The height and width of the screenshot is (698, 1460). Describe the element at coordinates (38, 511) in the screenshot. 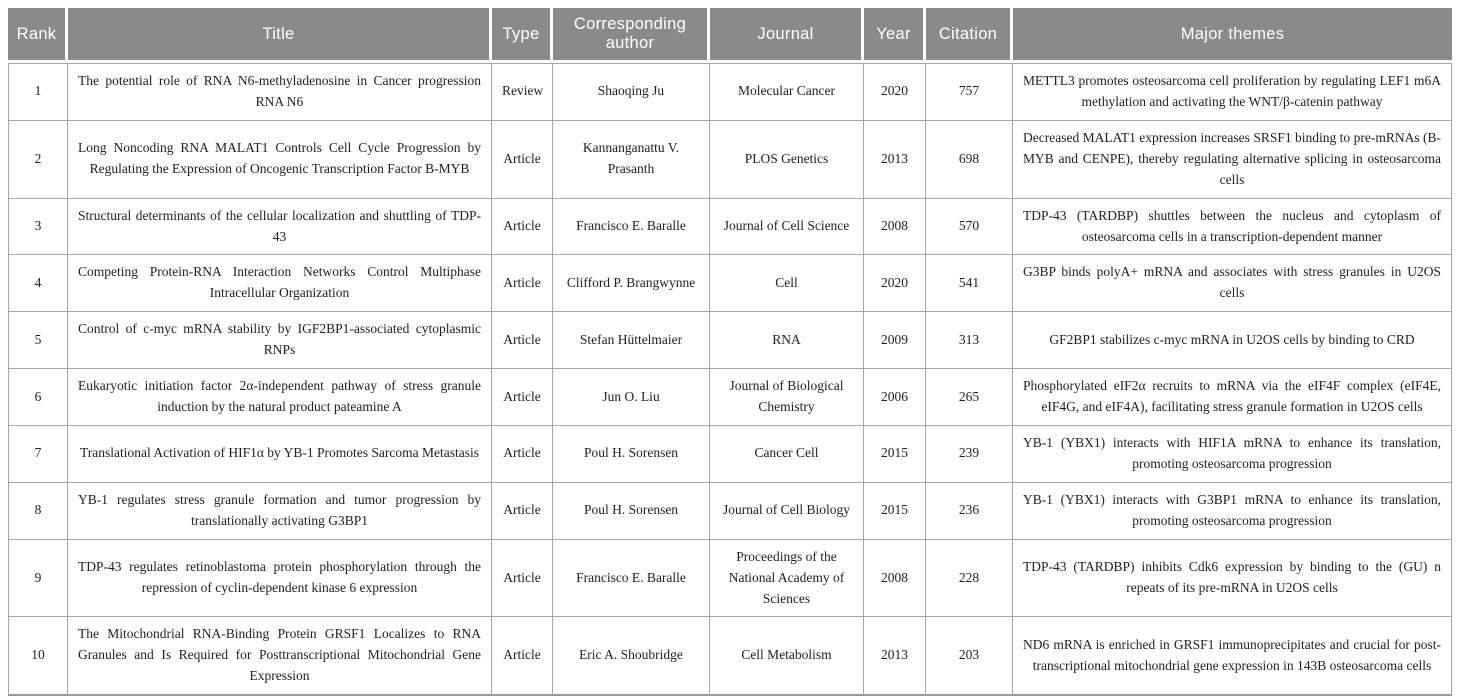

I see `cell-rank: 8` at that location.